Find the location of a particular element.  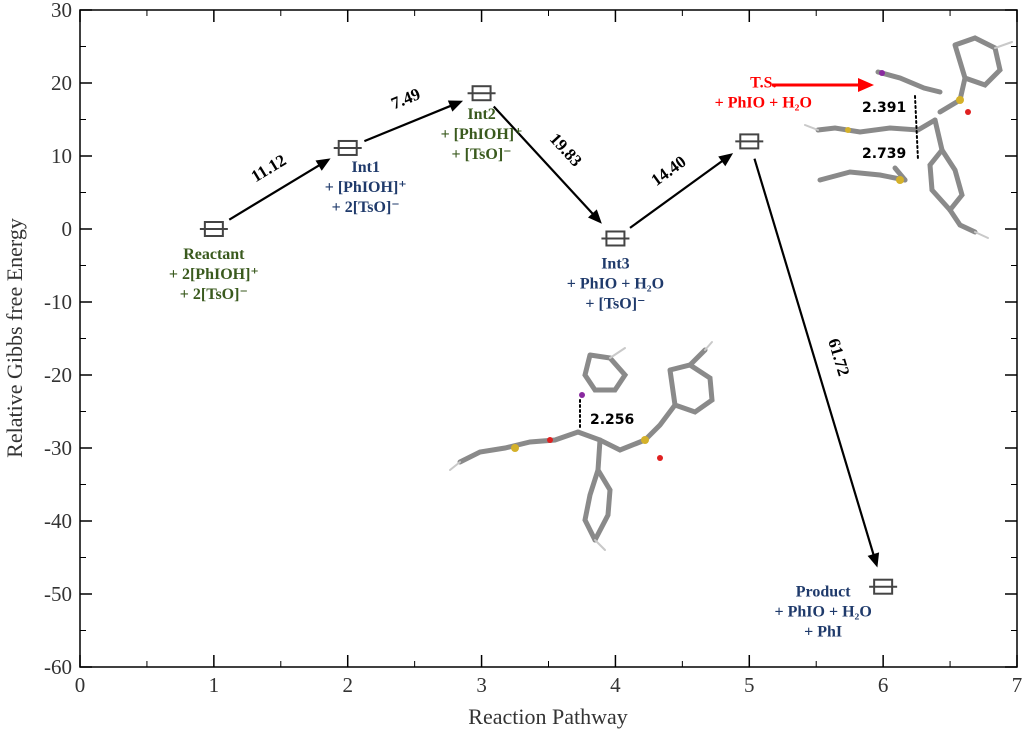

x-tick-label: 4 is located at coordinates (615, 685).